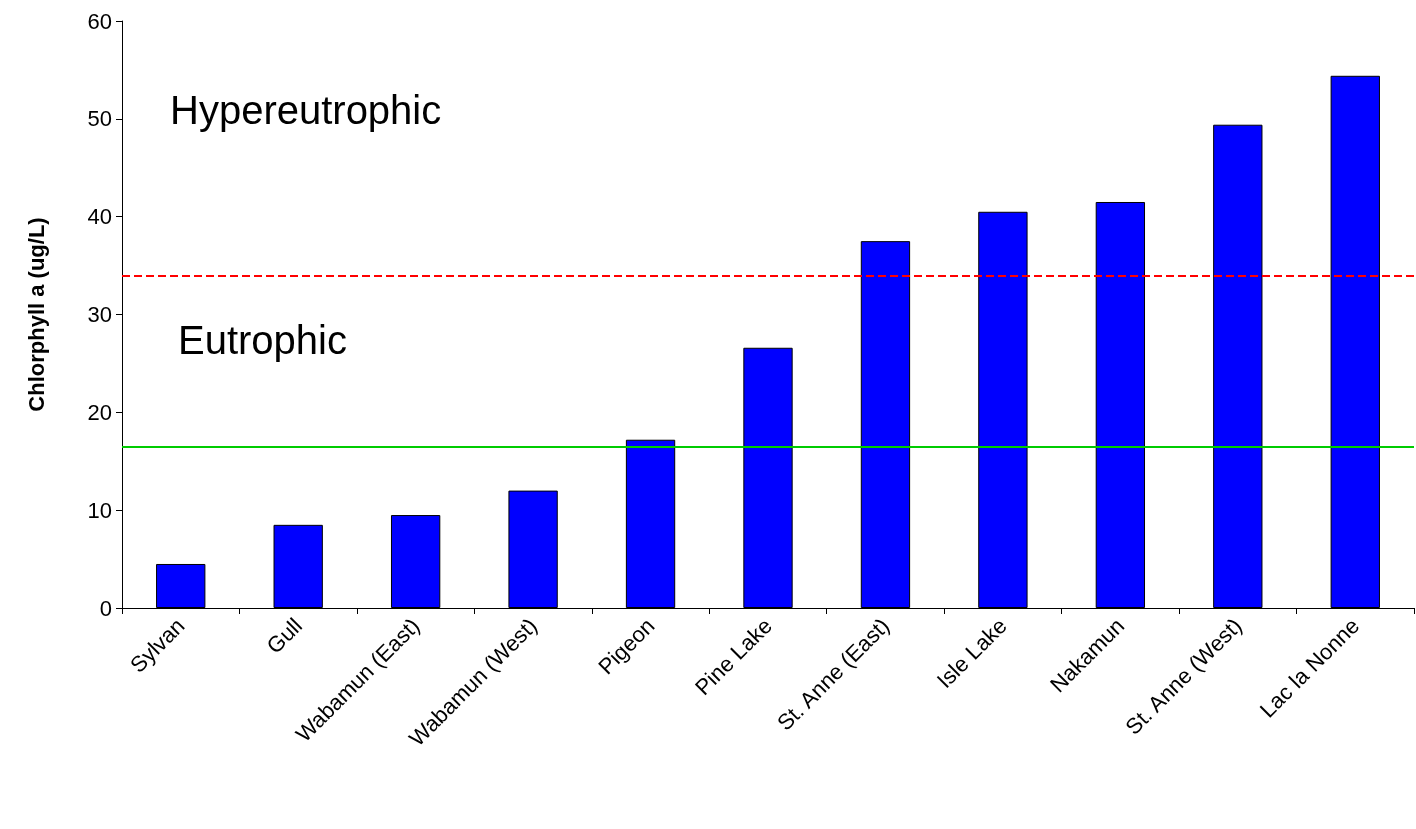 This screenshot has height=829, width=1416. Describe the element at coordinates (284, 636) in the screenshot. I see `x-tick-label: Gull` at that location.